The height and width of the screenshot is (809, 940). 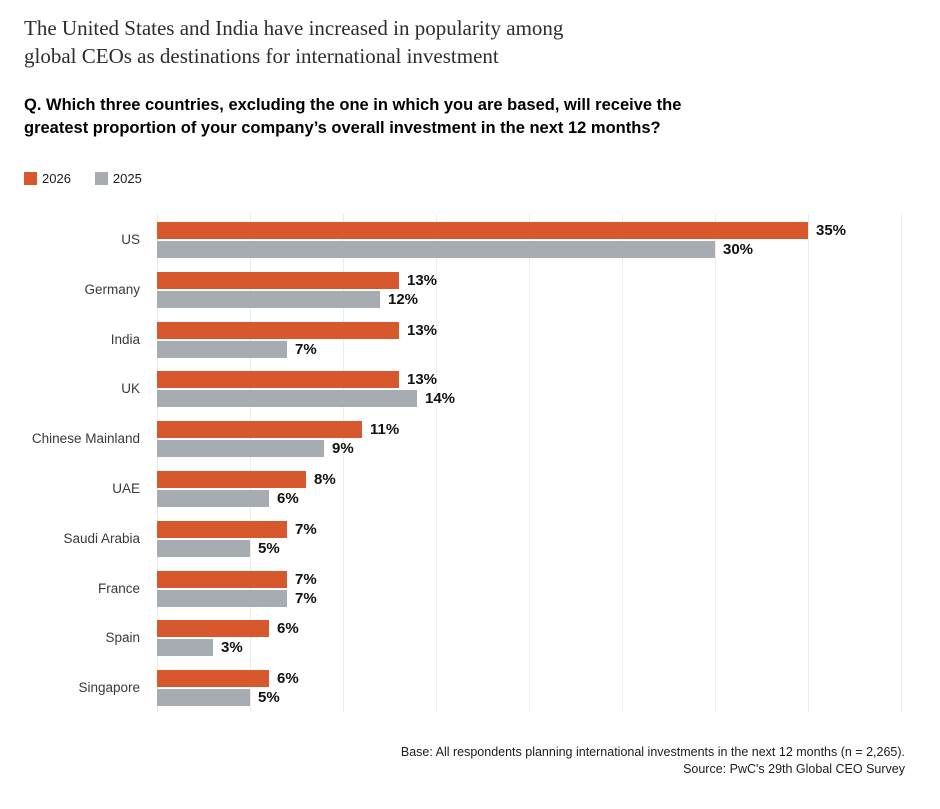 I want to click on legend-swatch-2025, so click(x=101, y=178).